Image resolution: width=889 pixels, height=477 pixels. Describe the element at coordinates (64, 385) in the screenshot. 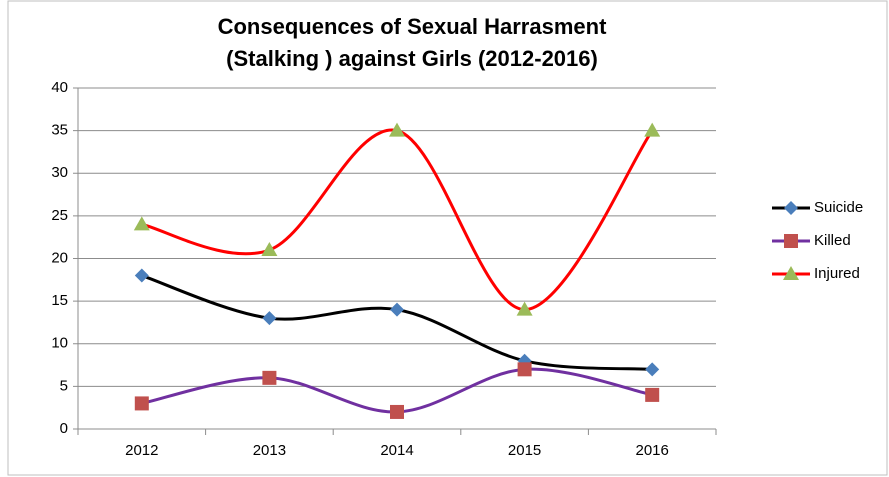

I see `y-tick-label: 5` at that location.